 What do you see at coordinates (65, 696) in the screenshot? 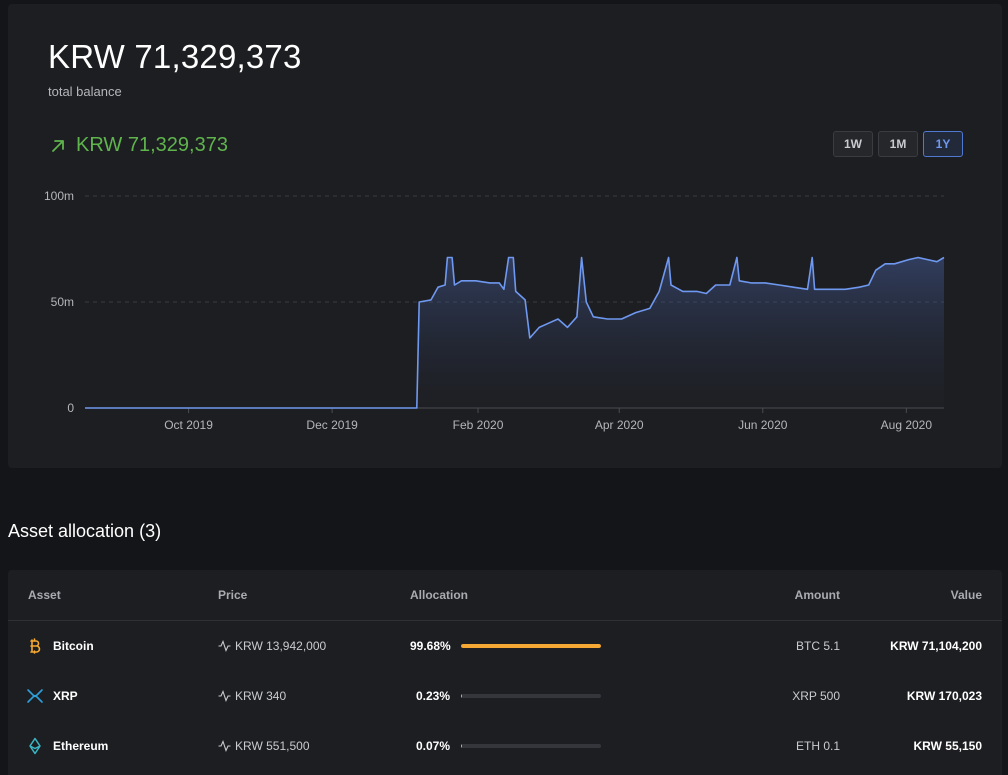
I see `asset-name: XRP` at bounding box center [65, 696].